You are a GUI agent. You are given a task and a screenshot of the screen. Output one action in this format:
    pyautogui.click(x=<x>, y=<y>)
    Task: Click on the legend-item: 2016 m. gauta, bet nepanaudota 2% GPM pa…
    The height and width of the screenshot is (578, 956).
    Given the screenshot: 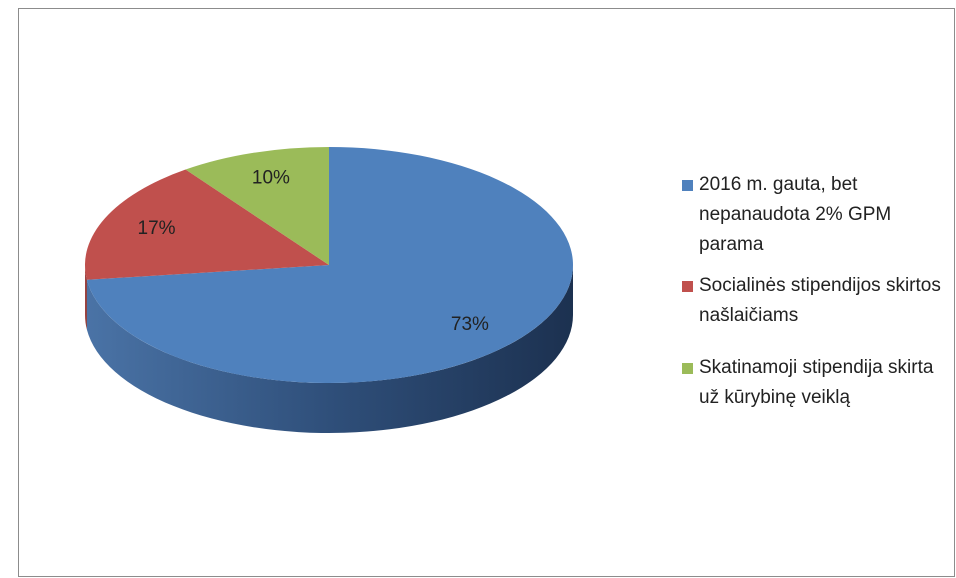 What is the action you would take?
    pyautogui.click(x=813, y=215)
    